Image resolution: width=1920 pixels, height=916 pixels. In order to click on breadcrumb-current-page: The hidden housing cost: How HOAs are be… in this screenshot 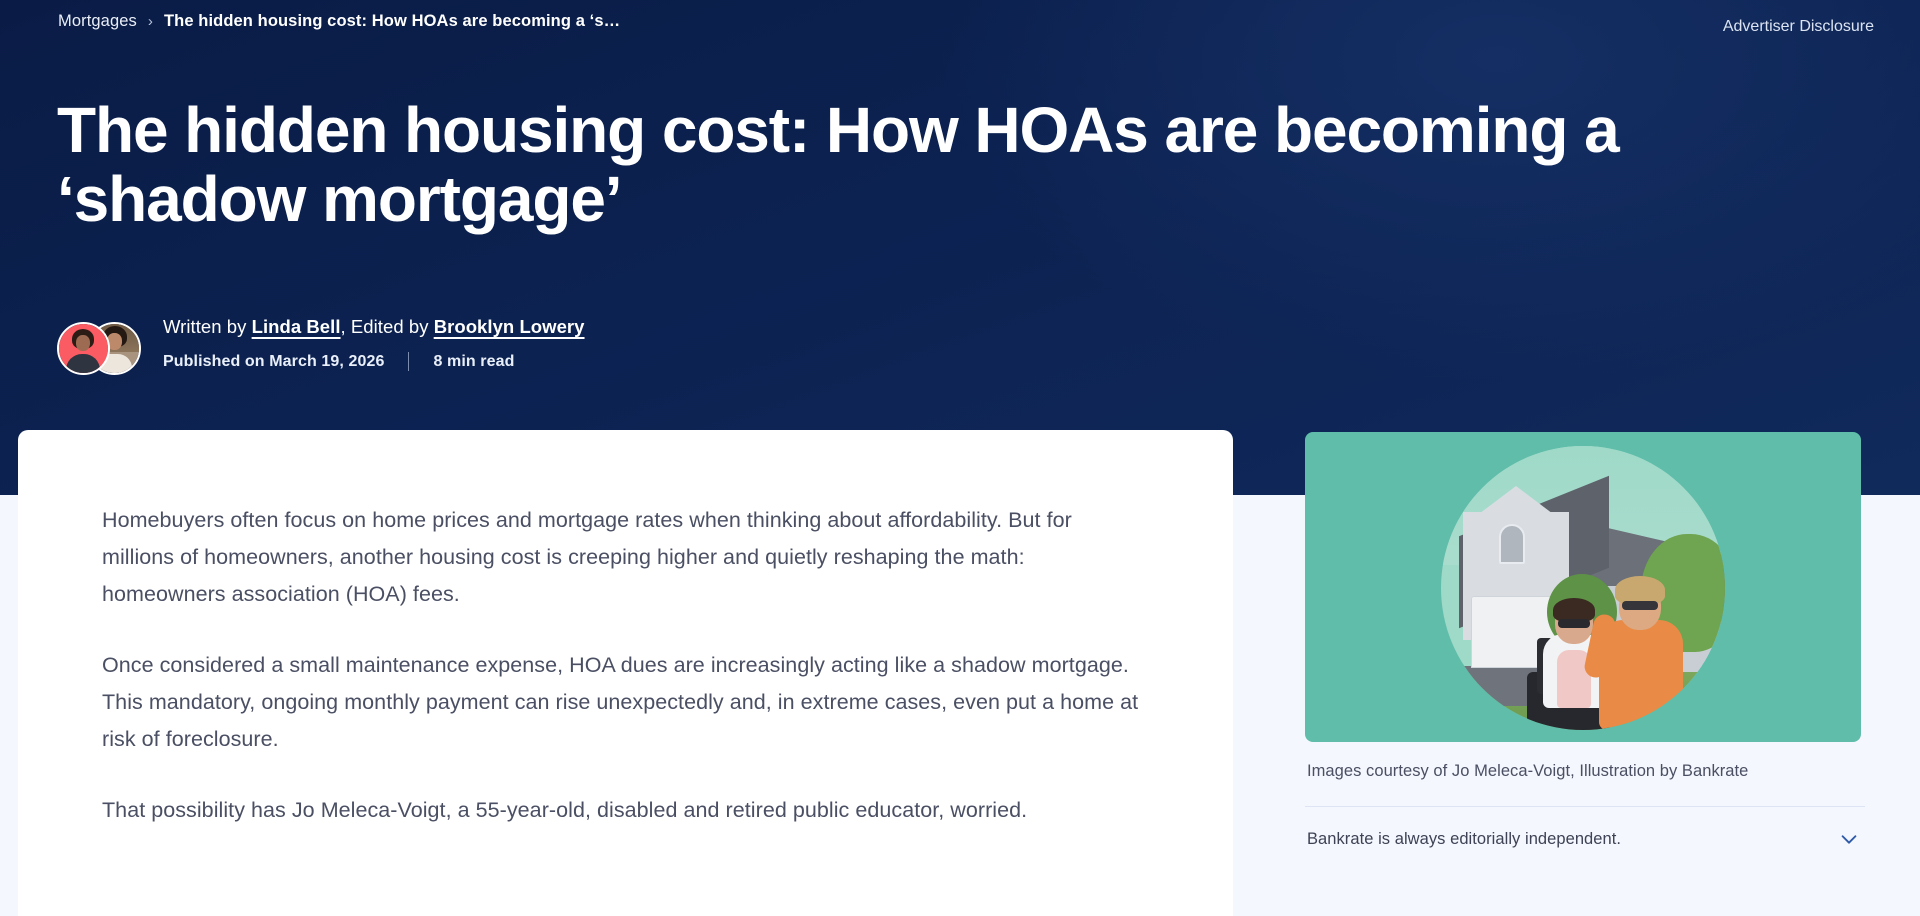, I will do `click(392, 21)`.